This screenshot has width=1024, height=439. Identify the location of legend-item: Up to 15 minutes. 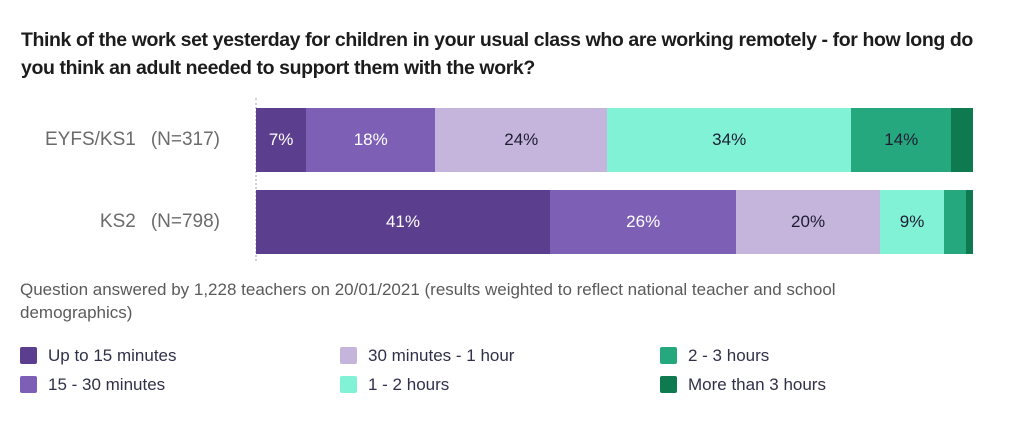
(180, 356).